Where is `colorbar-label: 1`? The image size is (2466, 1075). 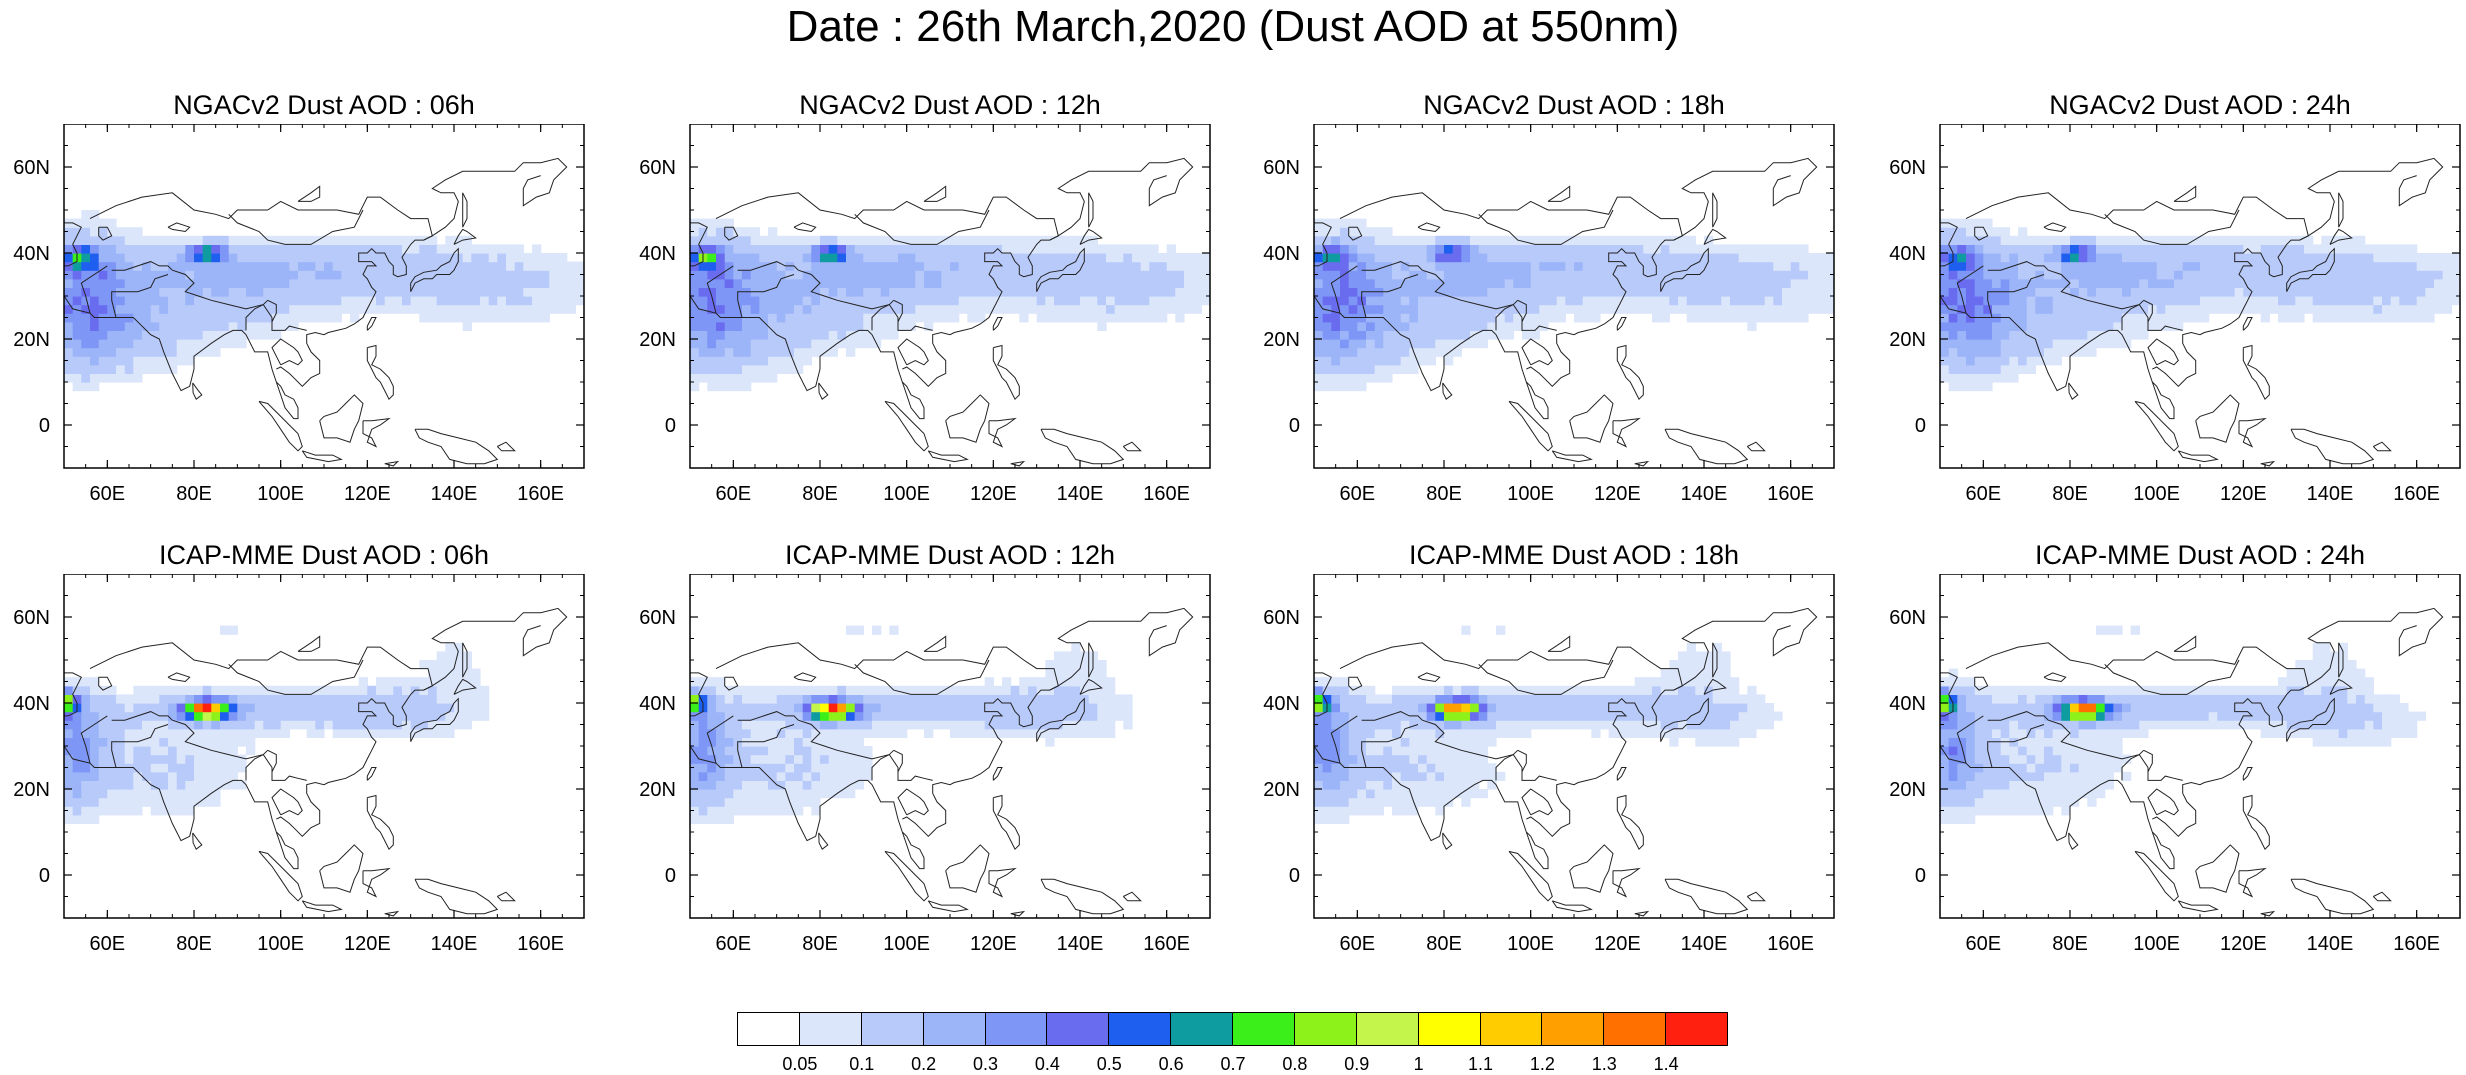
colorbar-label: 1 is located at coordinates (1419, 1064).